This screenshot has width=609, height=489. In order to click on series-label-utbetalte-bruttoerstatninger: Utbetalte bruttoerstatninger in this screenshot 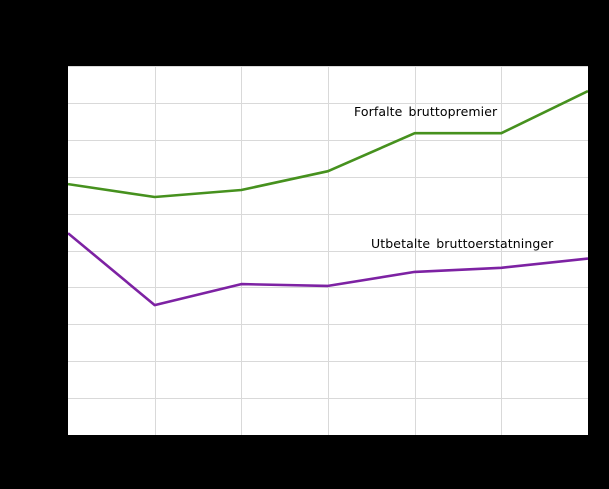, I will do `click(462, 243)`.